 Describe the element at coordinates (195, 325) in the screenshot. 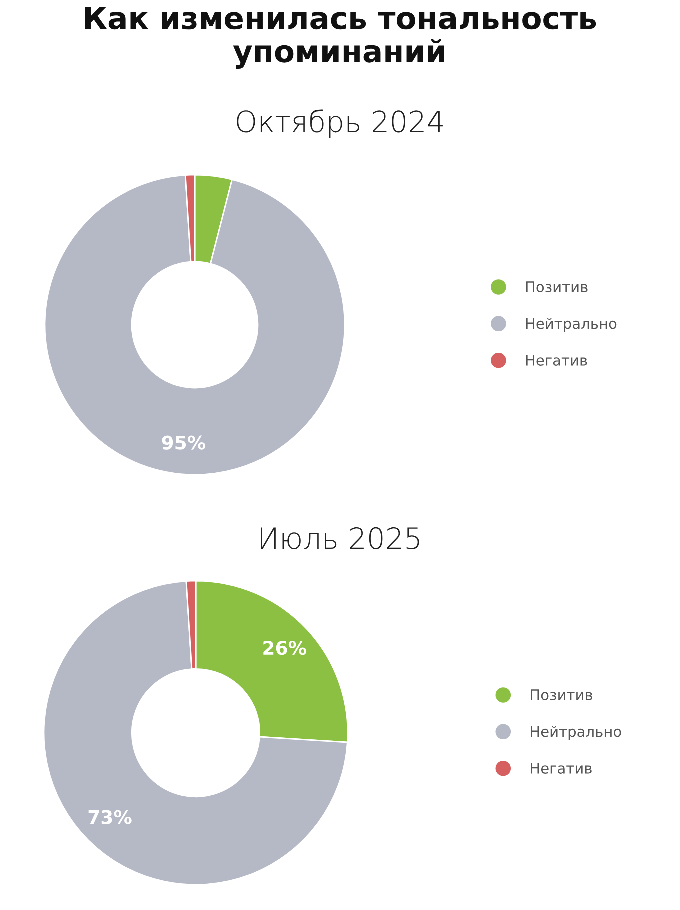

I see `donut-slice` at that location.